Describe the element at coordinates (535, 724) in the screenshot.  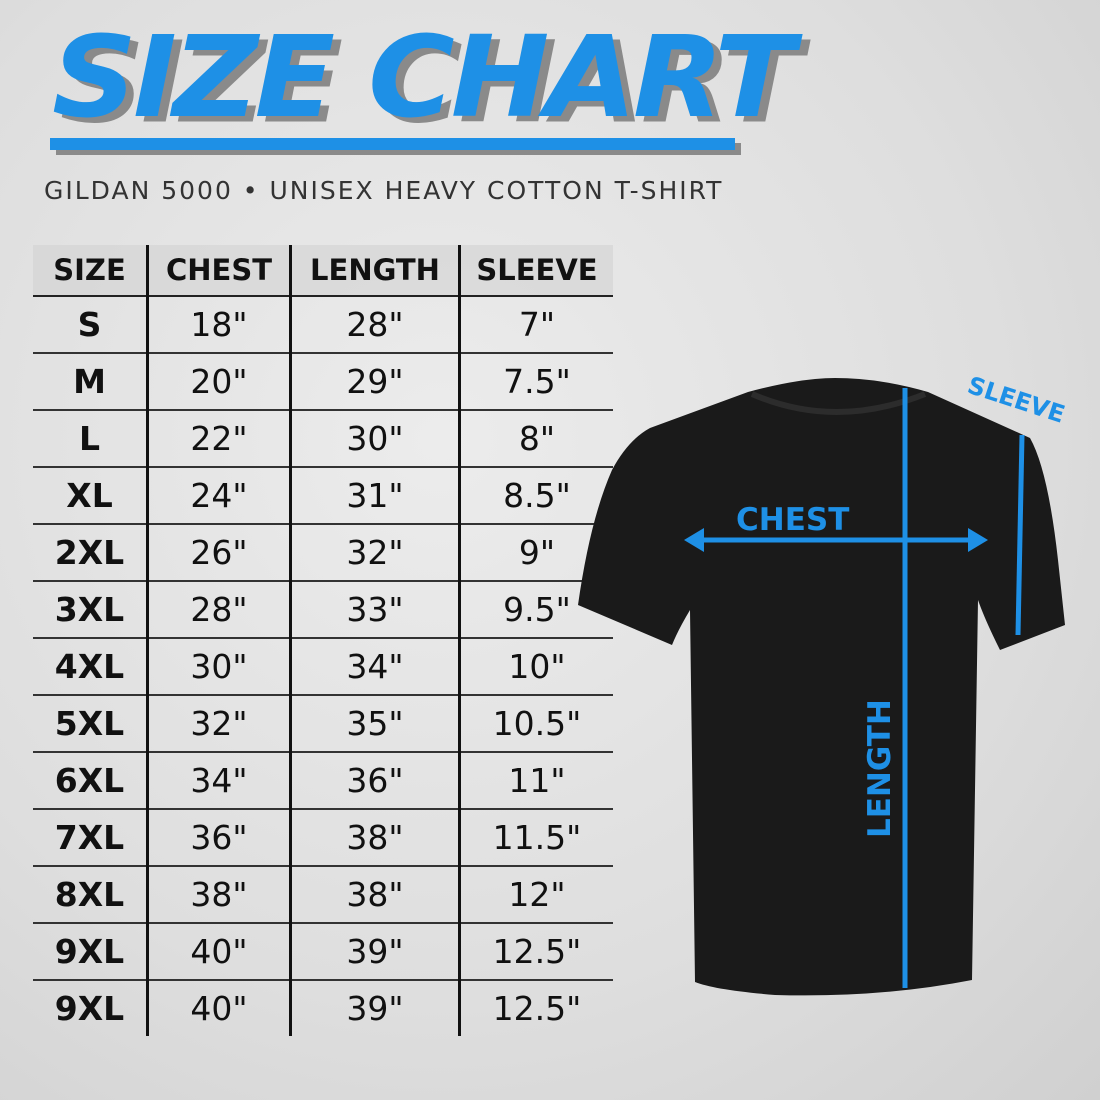
I see `sleeve-cell: 10.5"` at that location.